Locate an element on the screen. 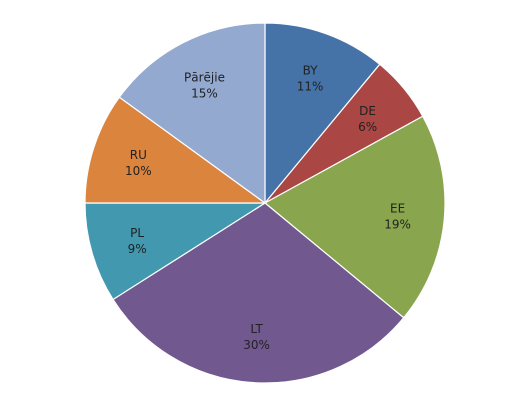 The height and width of the screenshot is (405, 522). slice-percent-pl: 9% is located at coordinates (137, 249).